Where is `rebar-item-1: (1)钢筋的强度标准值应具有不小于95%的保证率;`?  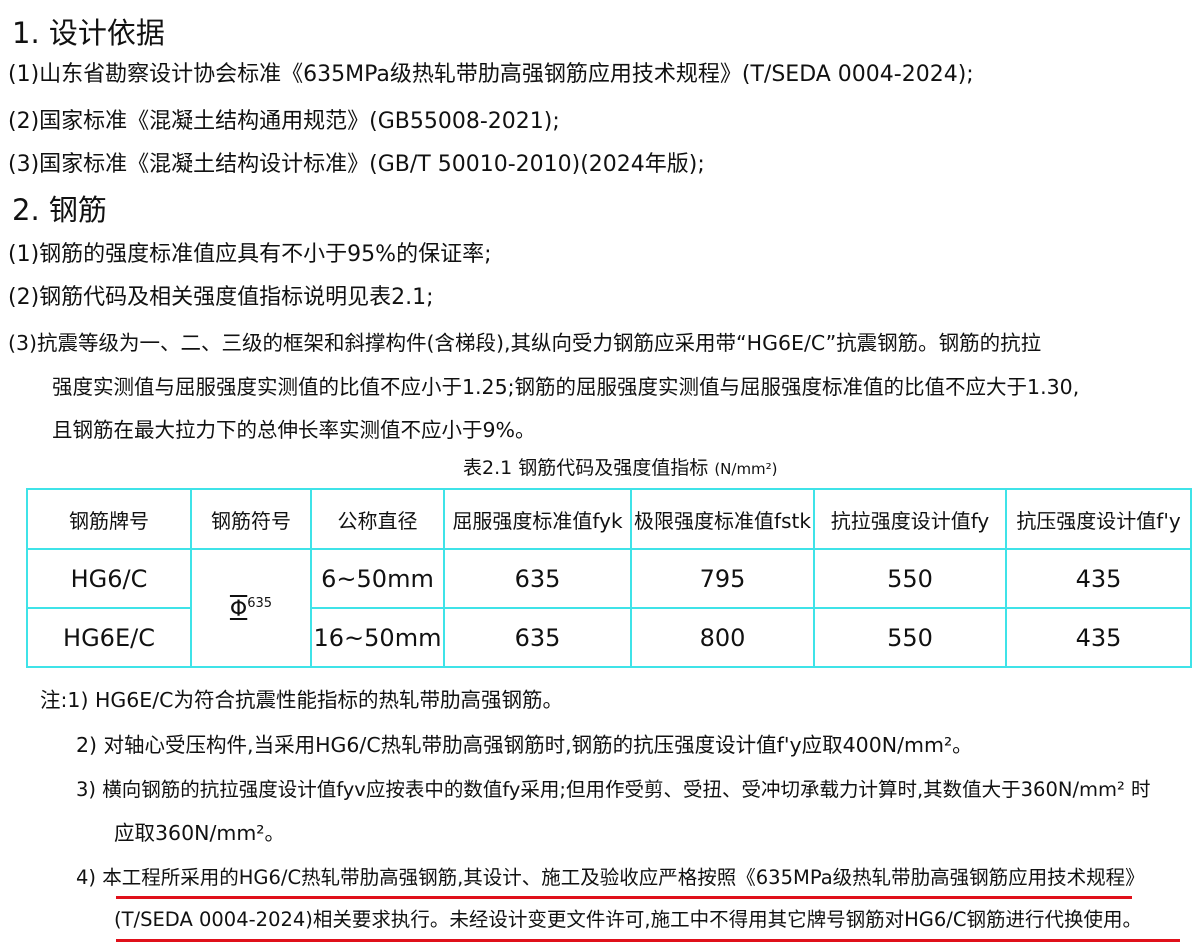 rebar-item-1: (1)钢筋的强度标准值应具有不小于95%的保证率; is located at coordinates (250, 254).